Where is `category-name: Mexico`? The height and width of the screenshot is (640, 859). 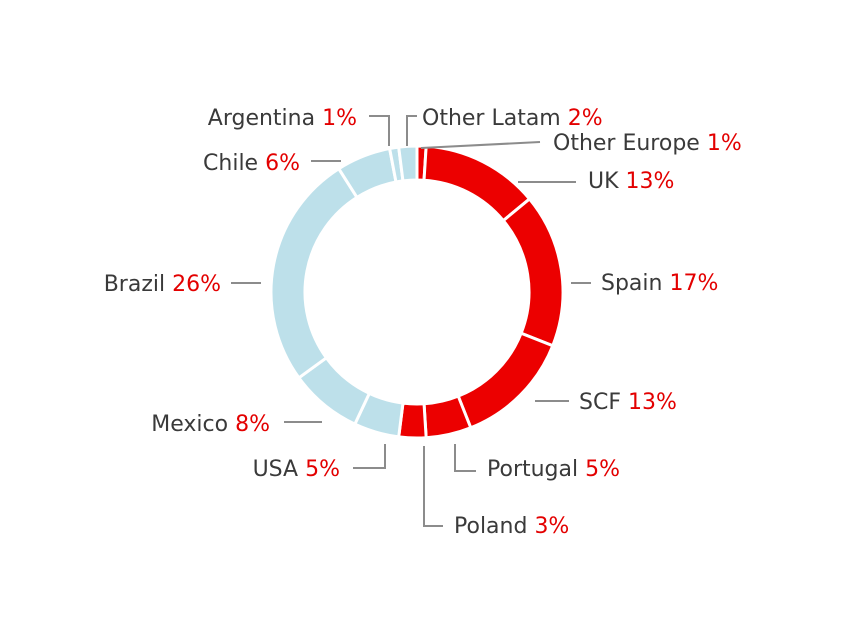
category-name: Mexico is located at coordinates (193, 424).